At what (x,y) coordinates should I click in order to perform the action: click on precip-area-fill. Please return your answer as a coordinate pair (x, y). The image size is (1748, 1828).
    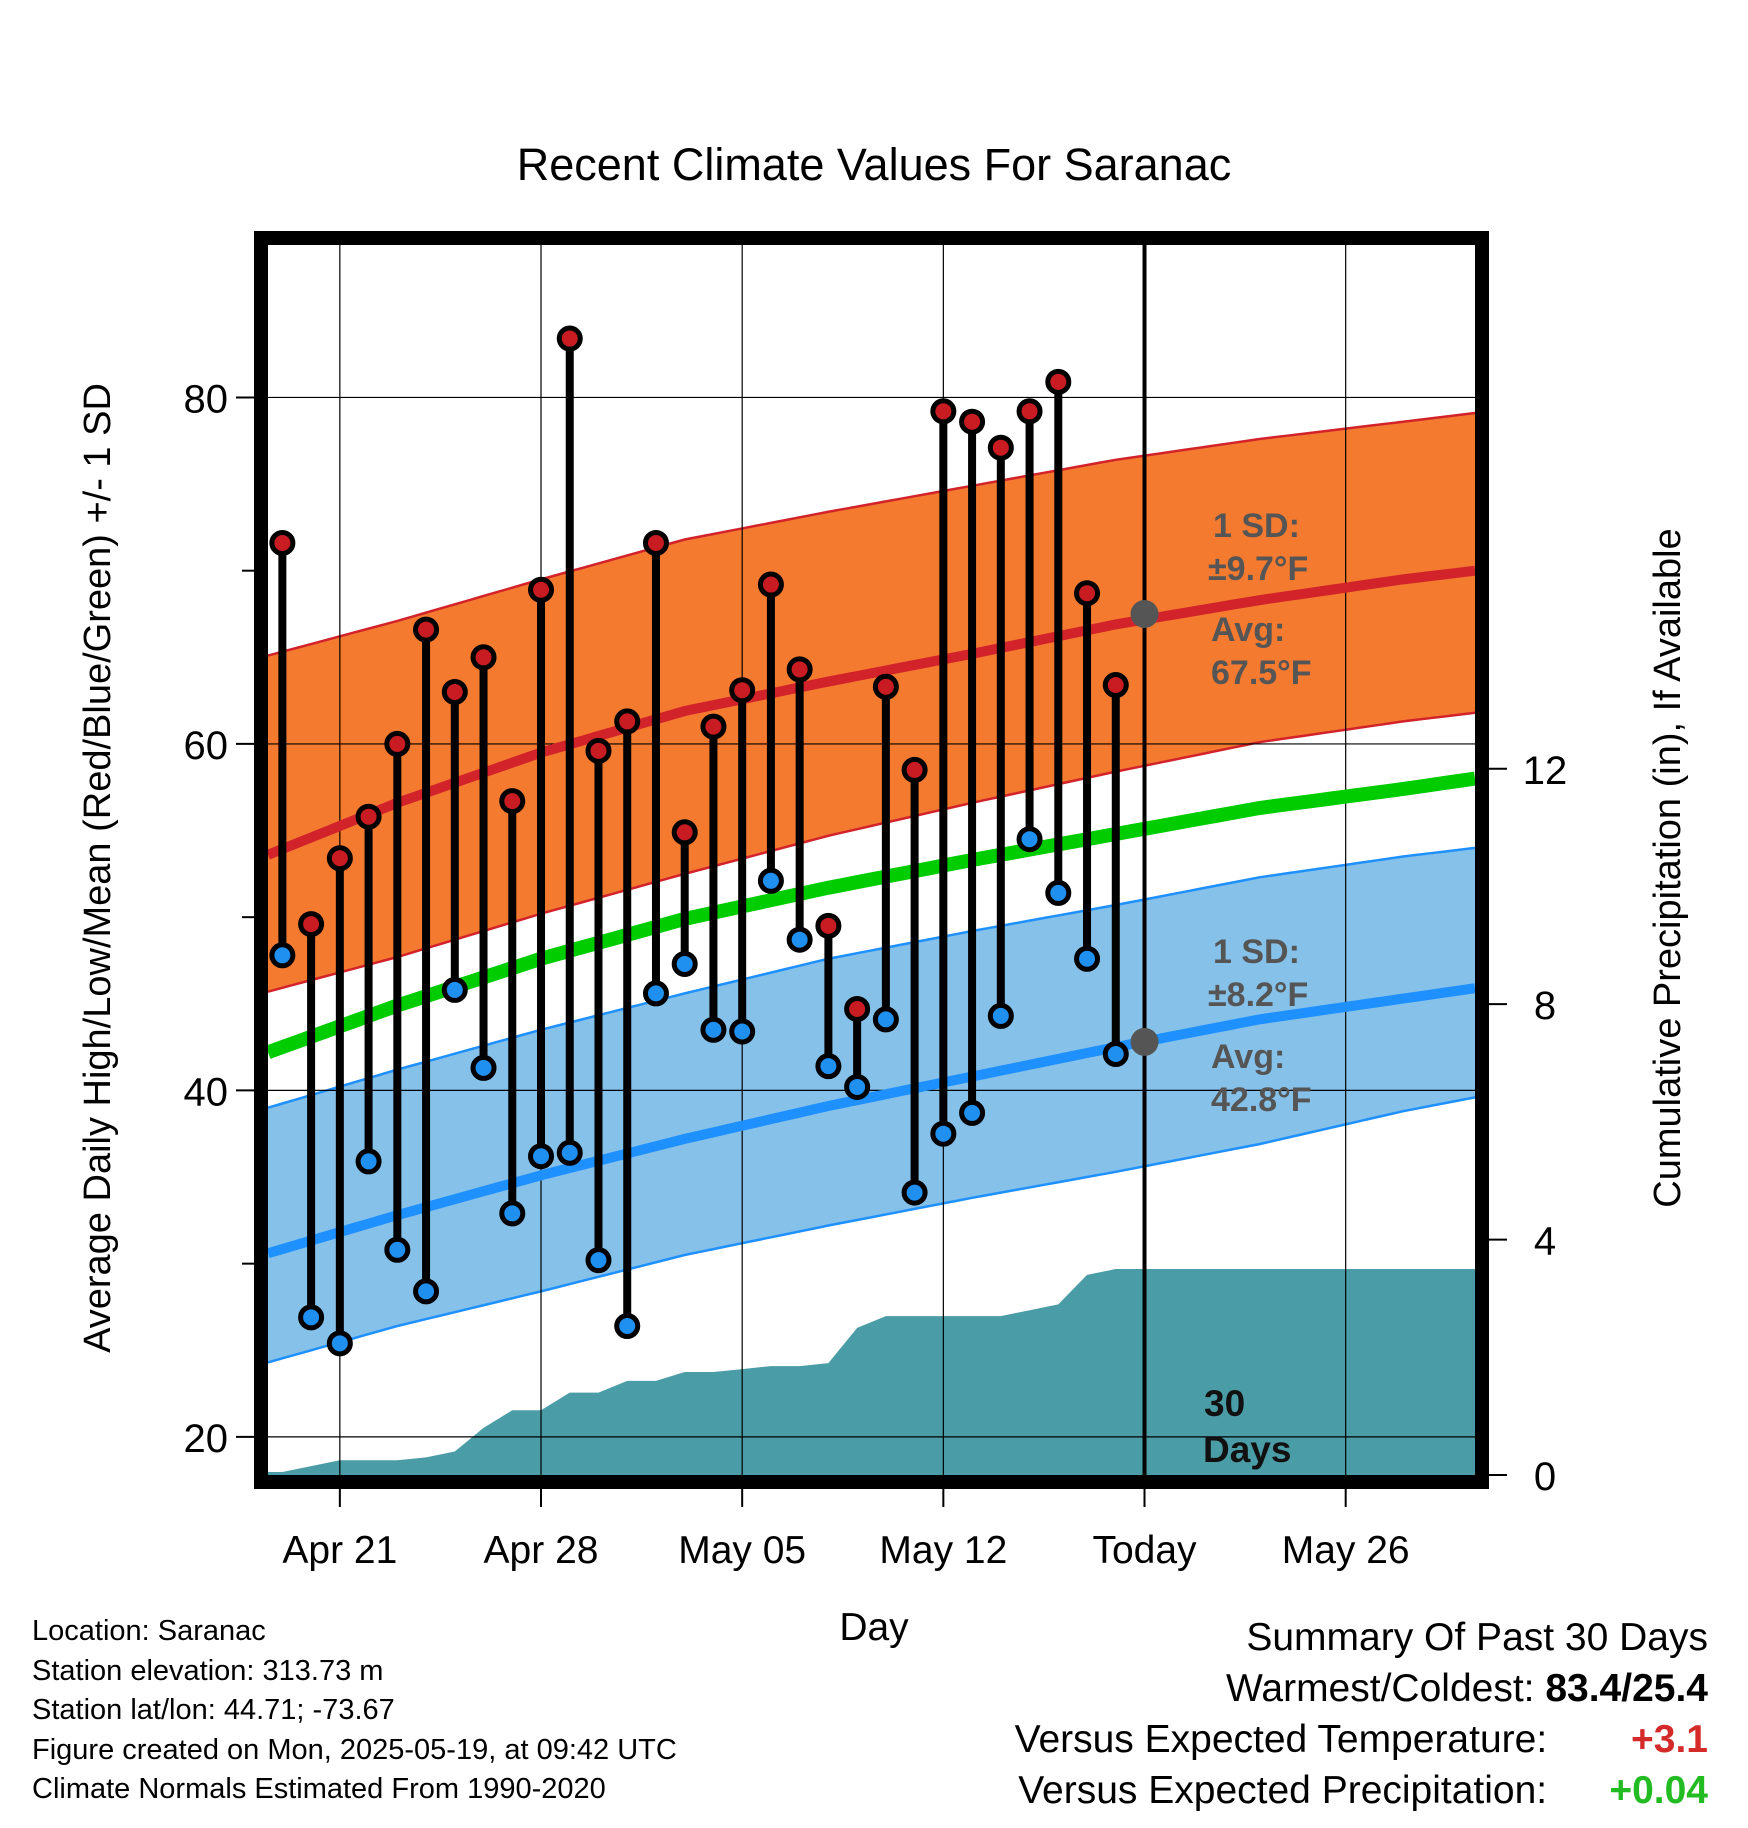
    Looking at the image, I should click on (871, 1372).